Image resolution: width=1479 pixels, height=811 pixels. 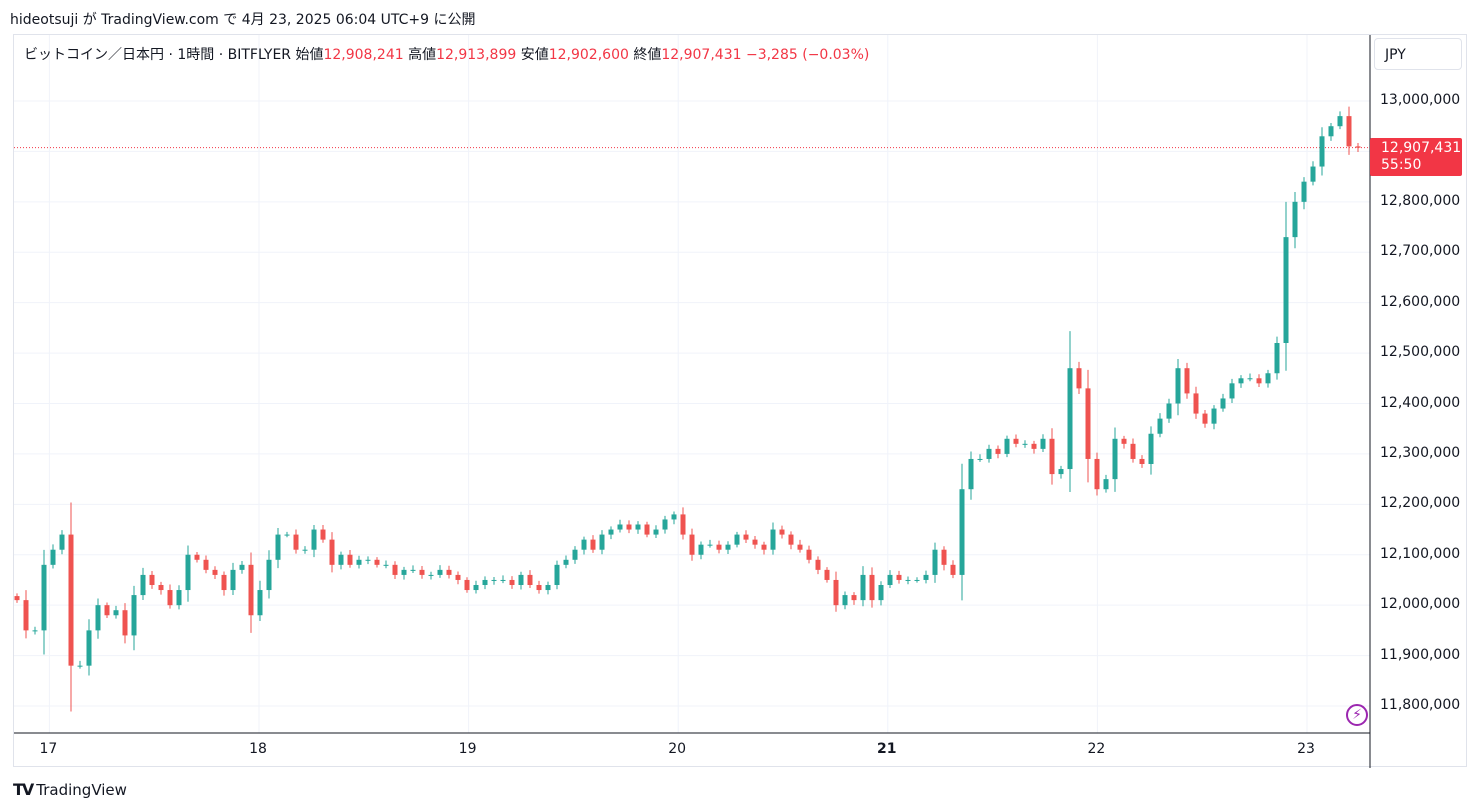 I want to click on low-label: 安値, so click(x=534, y=55).